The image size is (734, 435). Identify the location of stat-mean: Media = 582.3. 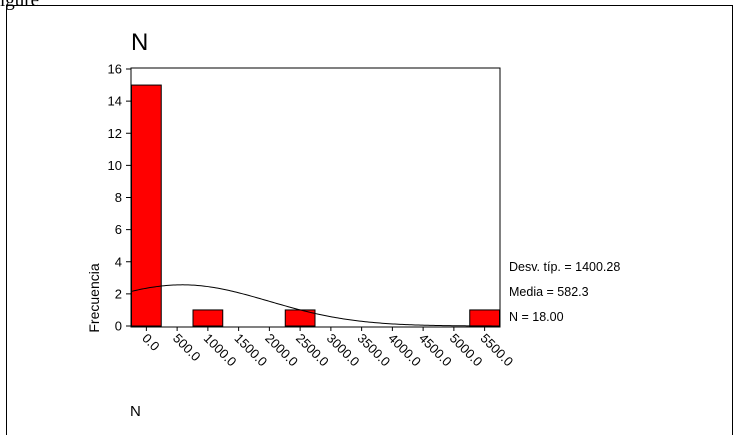
(549, 292).